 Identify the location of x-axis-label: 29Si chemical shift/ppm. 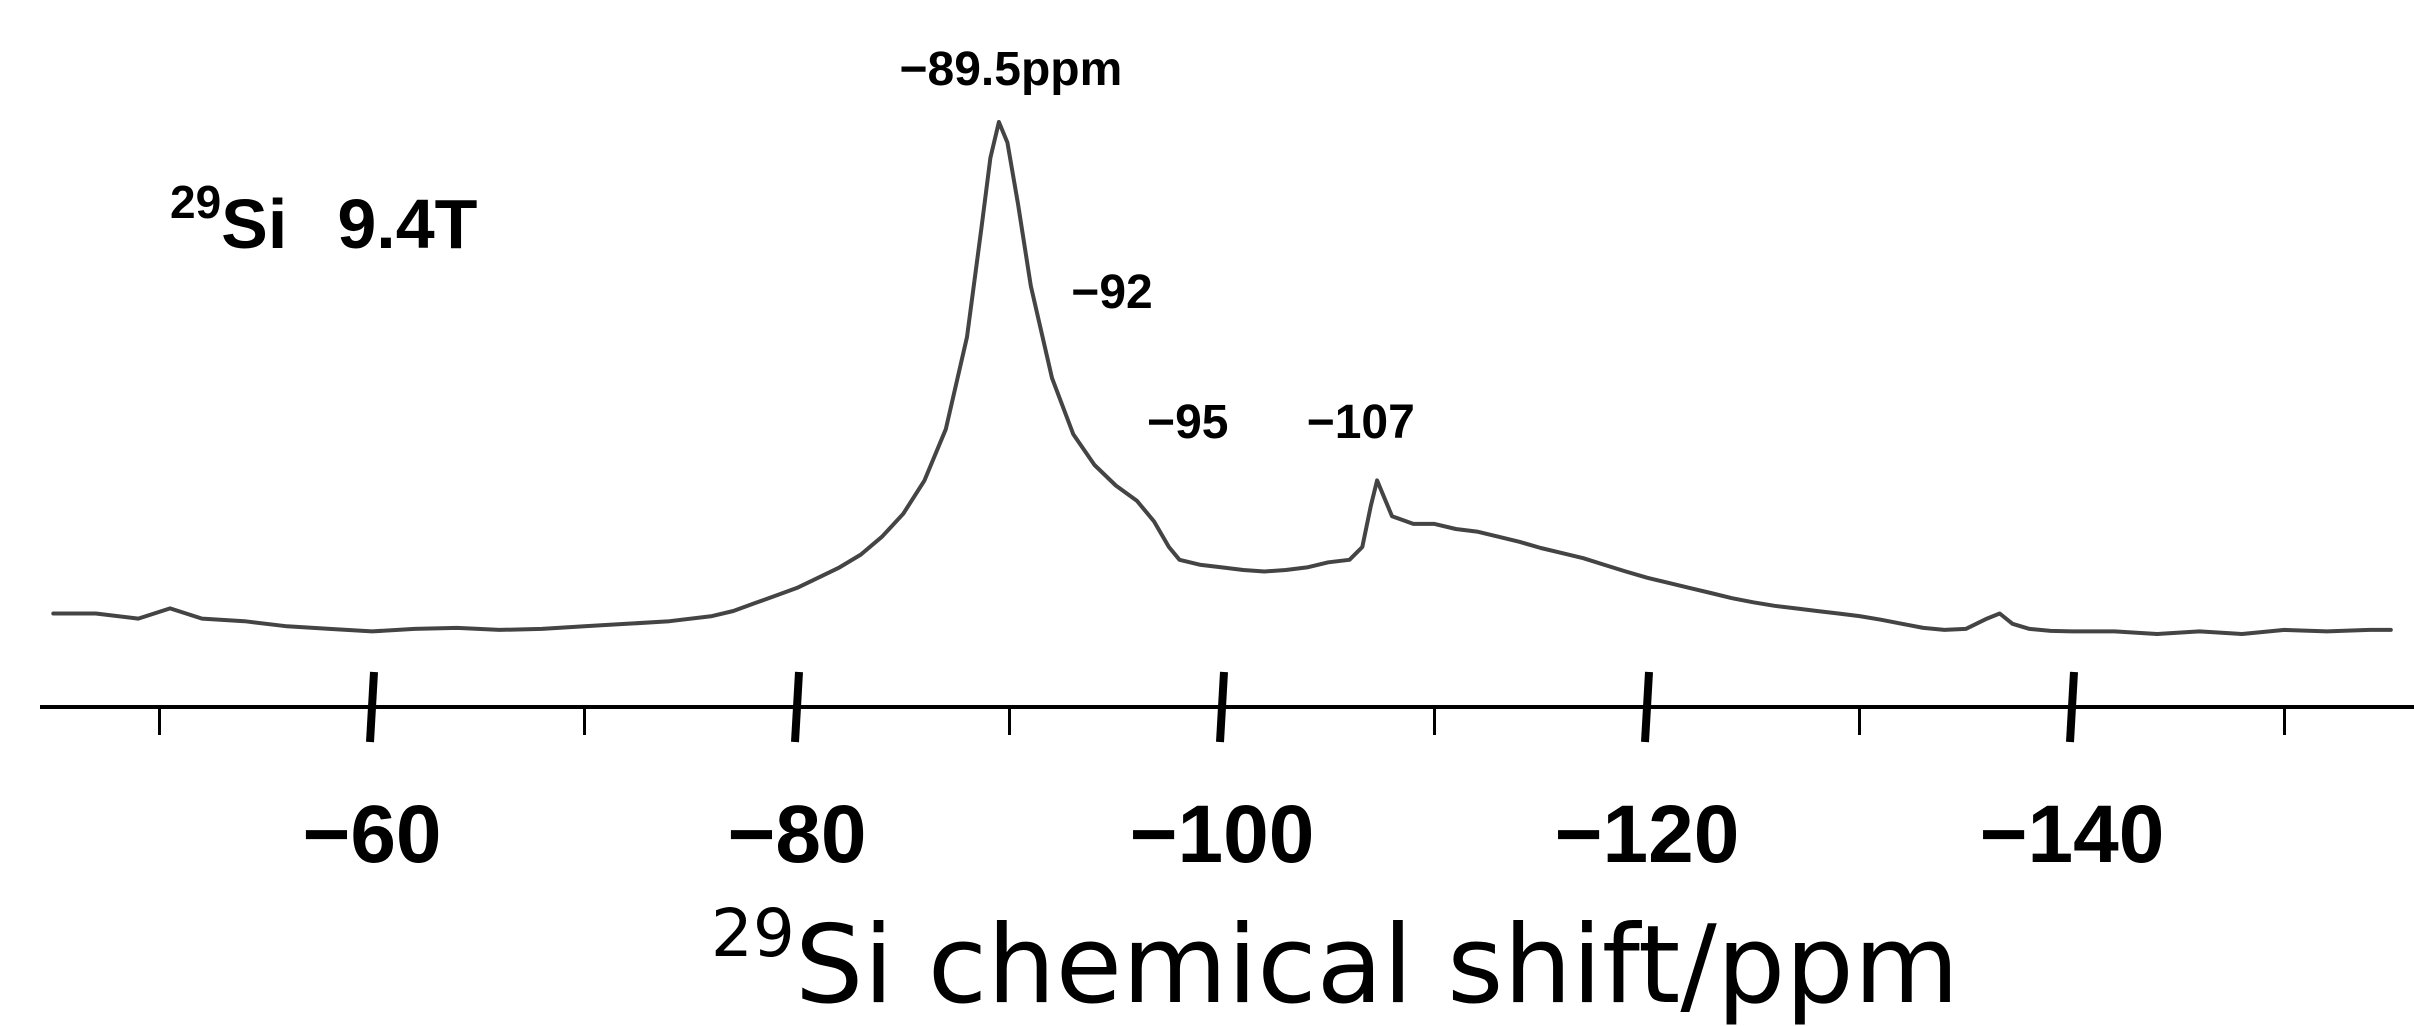
(1335, 960).